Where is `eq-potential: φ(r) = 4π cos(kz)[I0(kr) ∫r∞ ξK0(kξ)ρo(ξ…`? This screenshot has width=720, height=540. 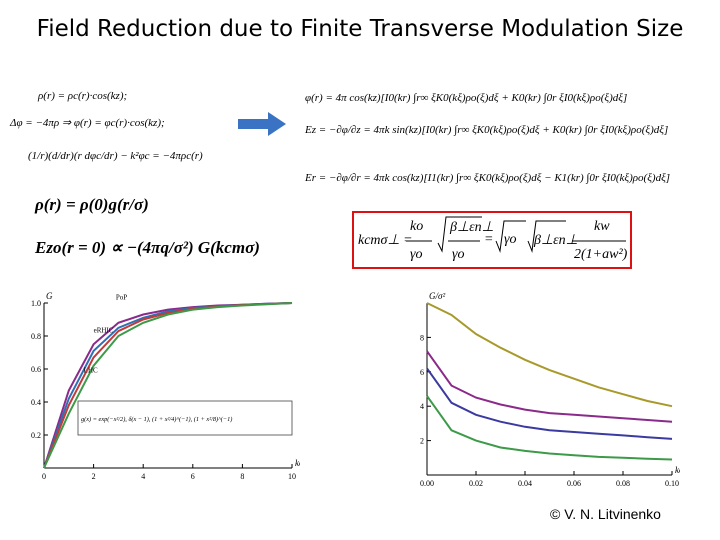 eq-potential: φ(r) = 4π cos(kz)[I0(kr) ∫r∞ ξK0(kξ)ρo(ξ… is located at coordinates (466, 98).